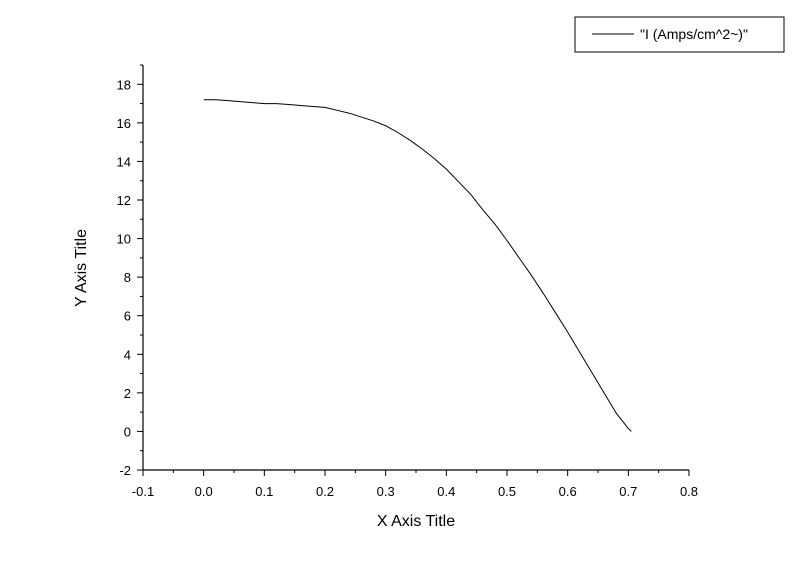 The height and width of the screenshot is (565, 800). What do you see at coordinates (694, 34) in the screenshot?
I see `legend-label: "I (Amps/cm^2~)"` at bounding box center [694, 34].